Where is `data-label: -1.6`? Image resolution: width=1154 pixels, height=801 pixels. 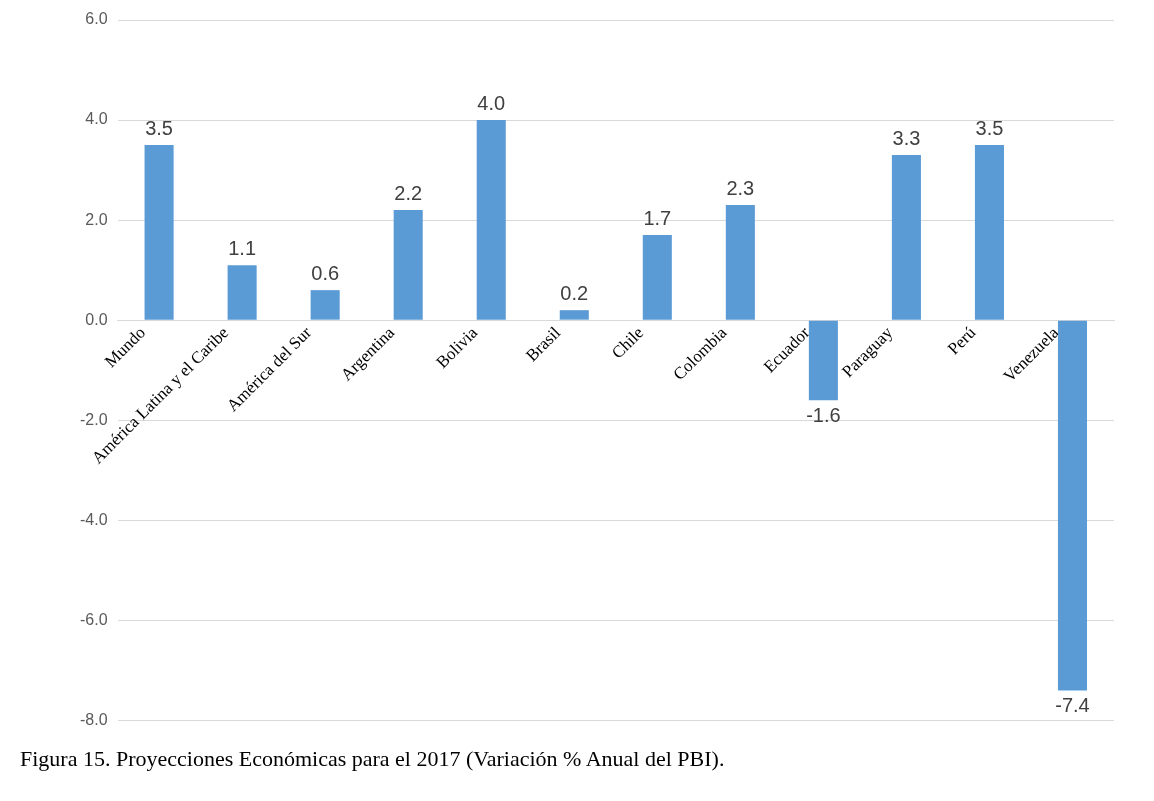
data-label: -1.6 is located at coordinates (823, 414).